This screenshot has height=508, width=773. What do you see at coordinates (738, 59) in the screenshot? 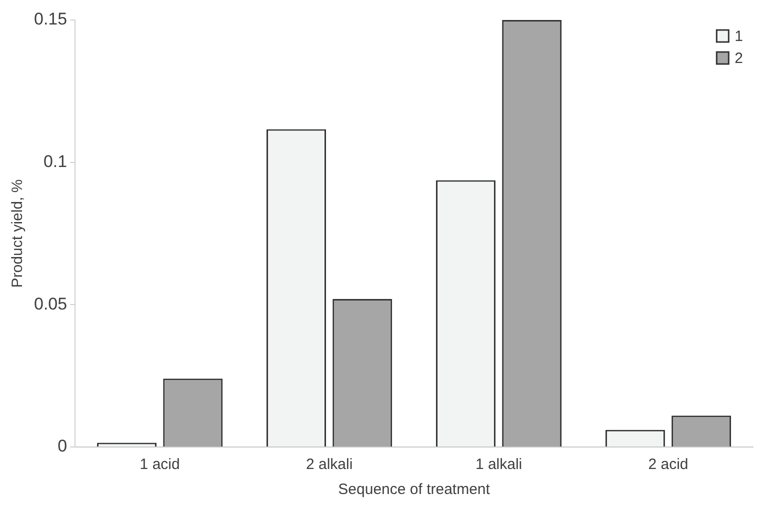
I see `legend-label: 2` at bounding box center [738, 59].